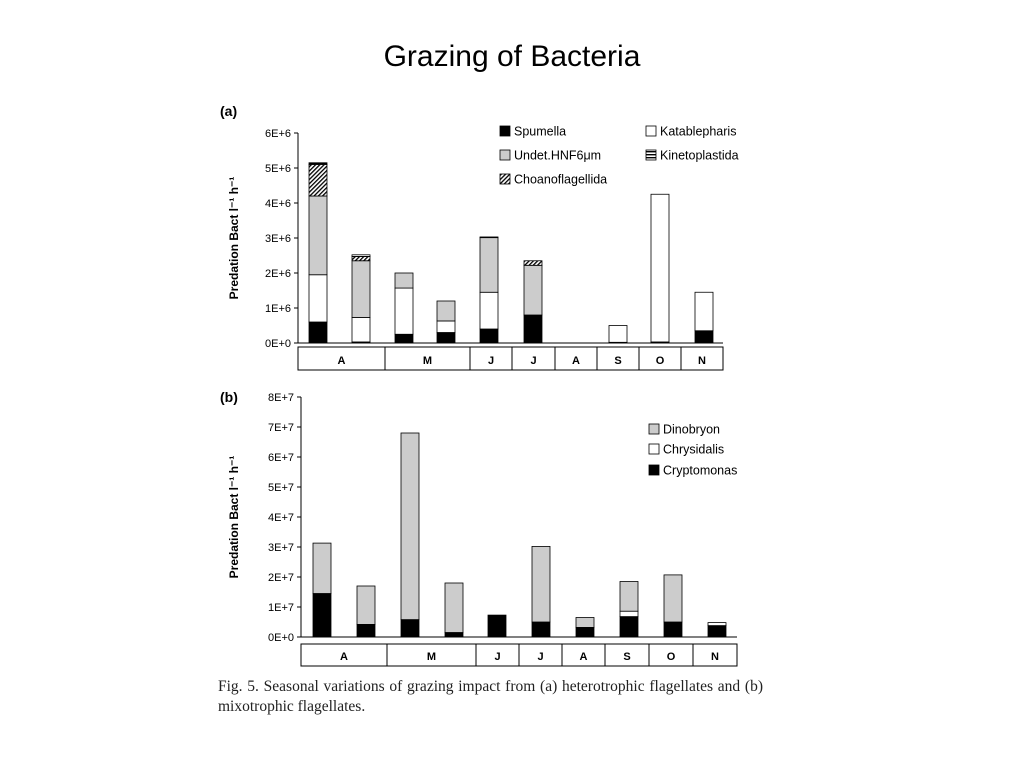  Describe the element at coordinates (278, 309) in the screenshot. I see `y-tick-label: 1E+6` at that location.